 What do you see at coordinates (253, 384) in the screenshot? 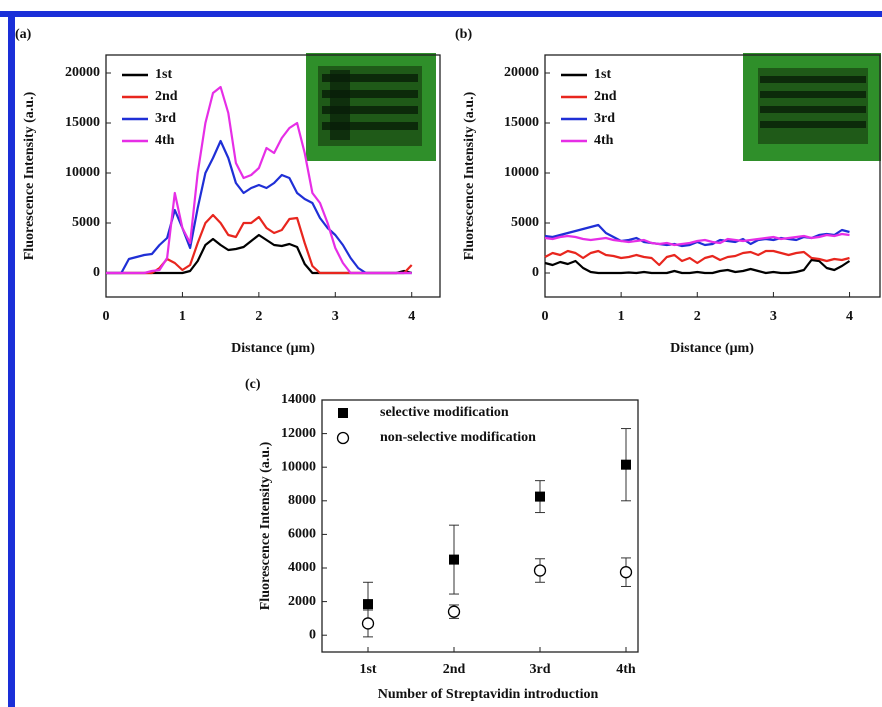
I see `panel-label: (c)` at bounding box center [253, 384].